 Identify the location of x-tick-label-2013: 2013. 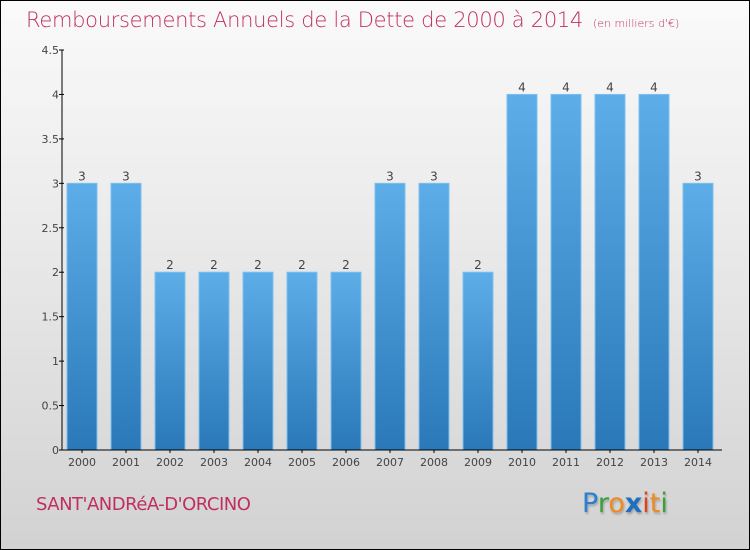
(654, 462).